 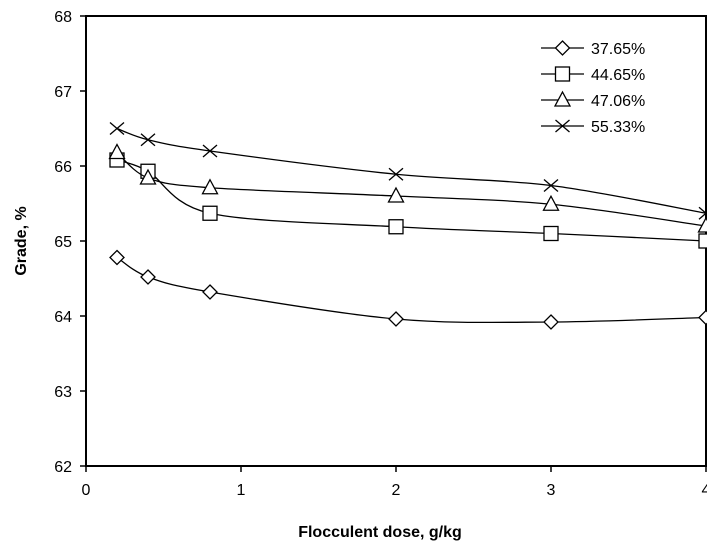 I want to click on series-triangle, so click(x=407, y=188).